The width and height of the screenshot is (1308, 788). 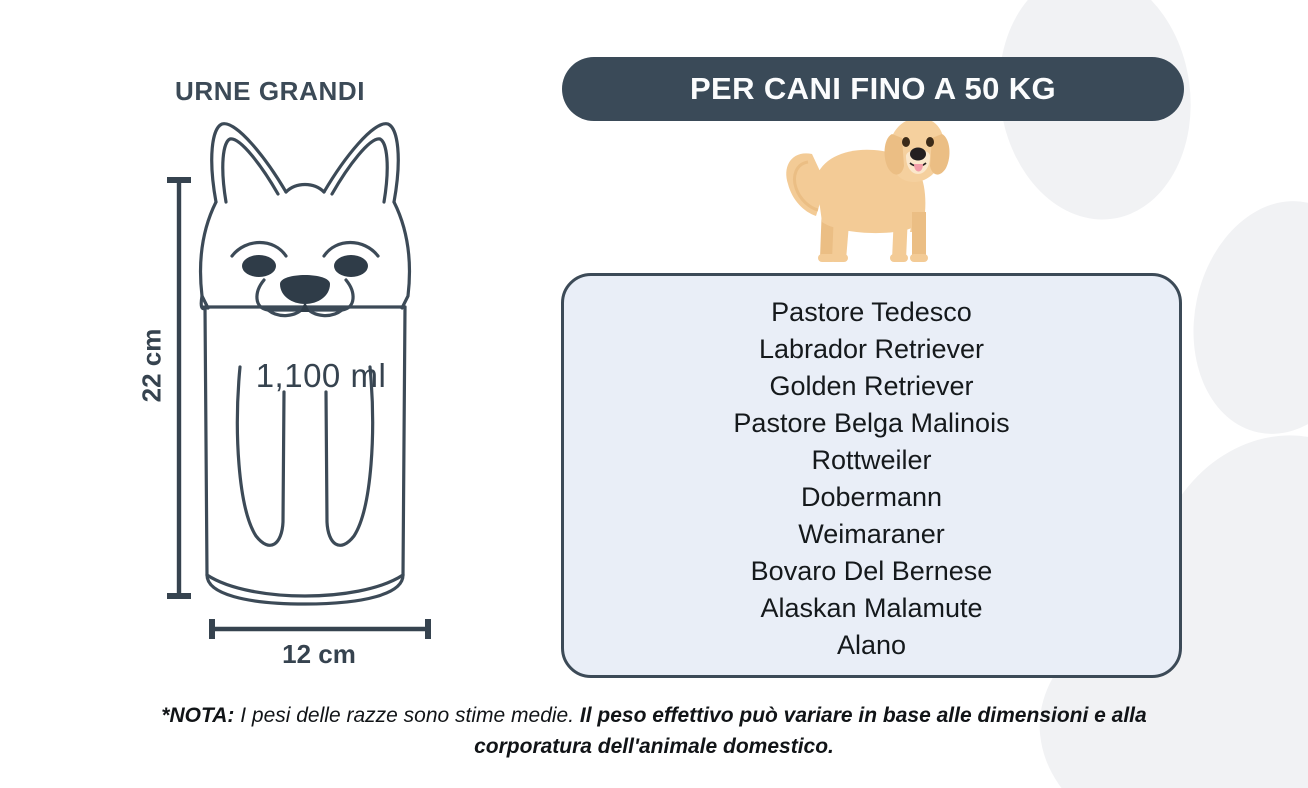 What do you see at coordinates (198, 715) in the screenshot?
I see `footnote-prefix: *NOTA:` at bounding box center [198, 715].